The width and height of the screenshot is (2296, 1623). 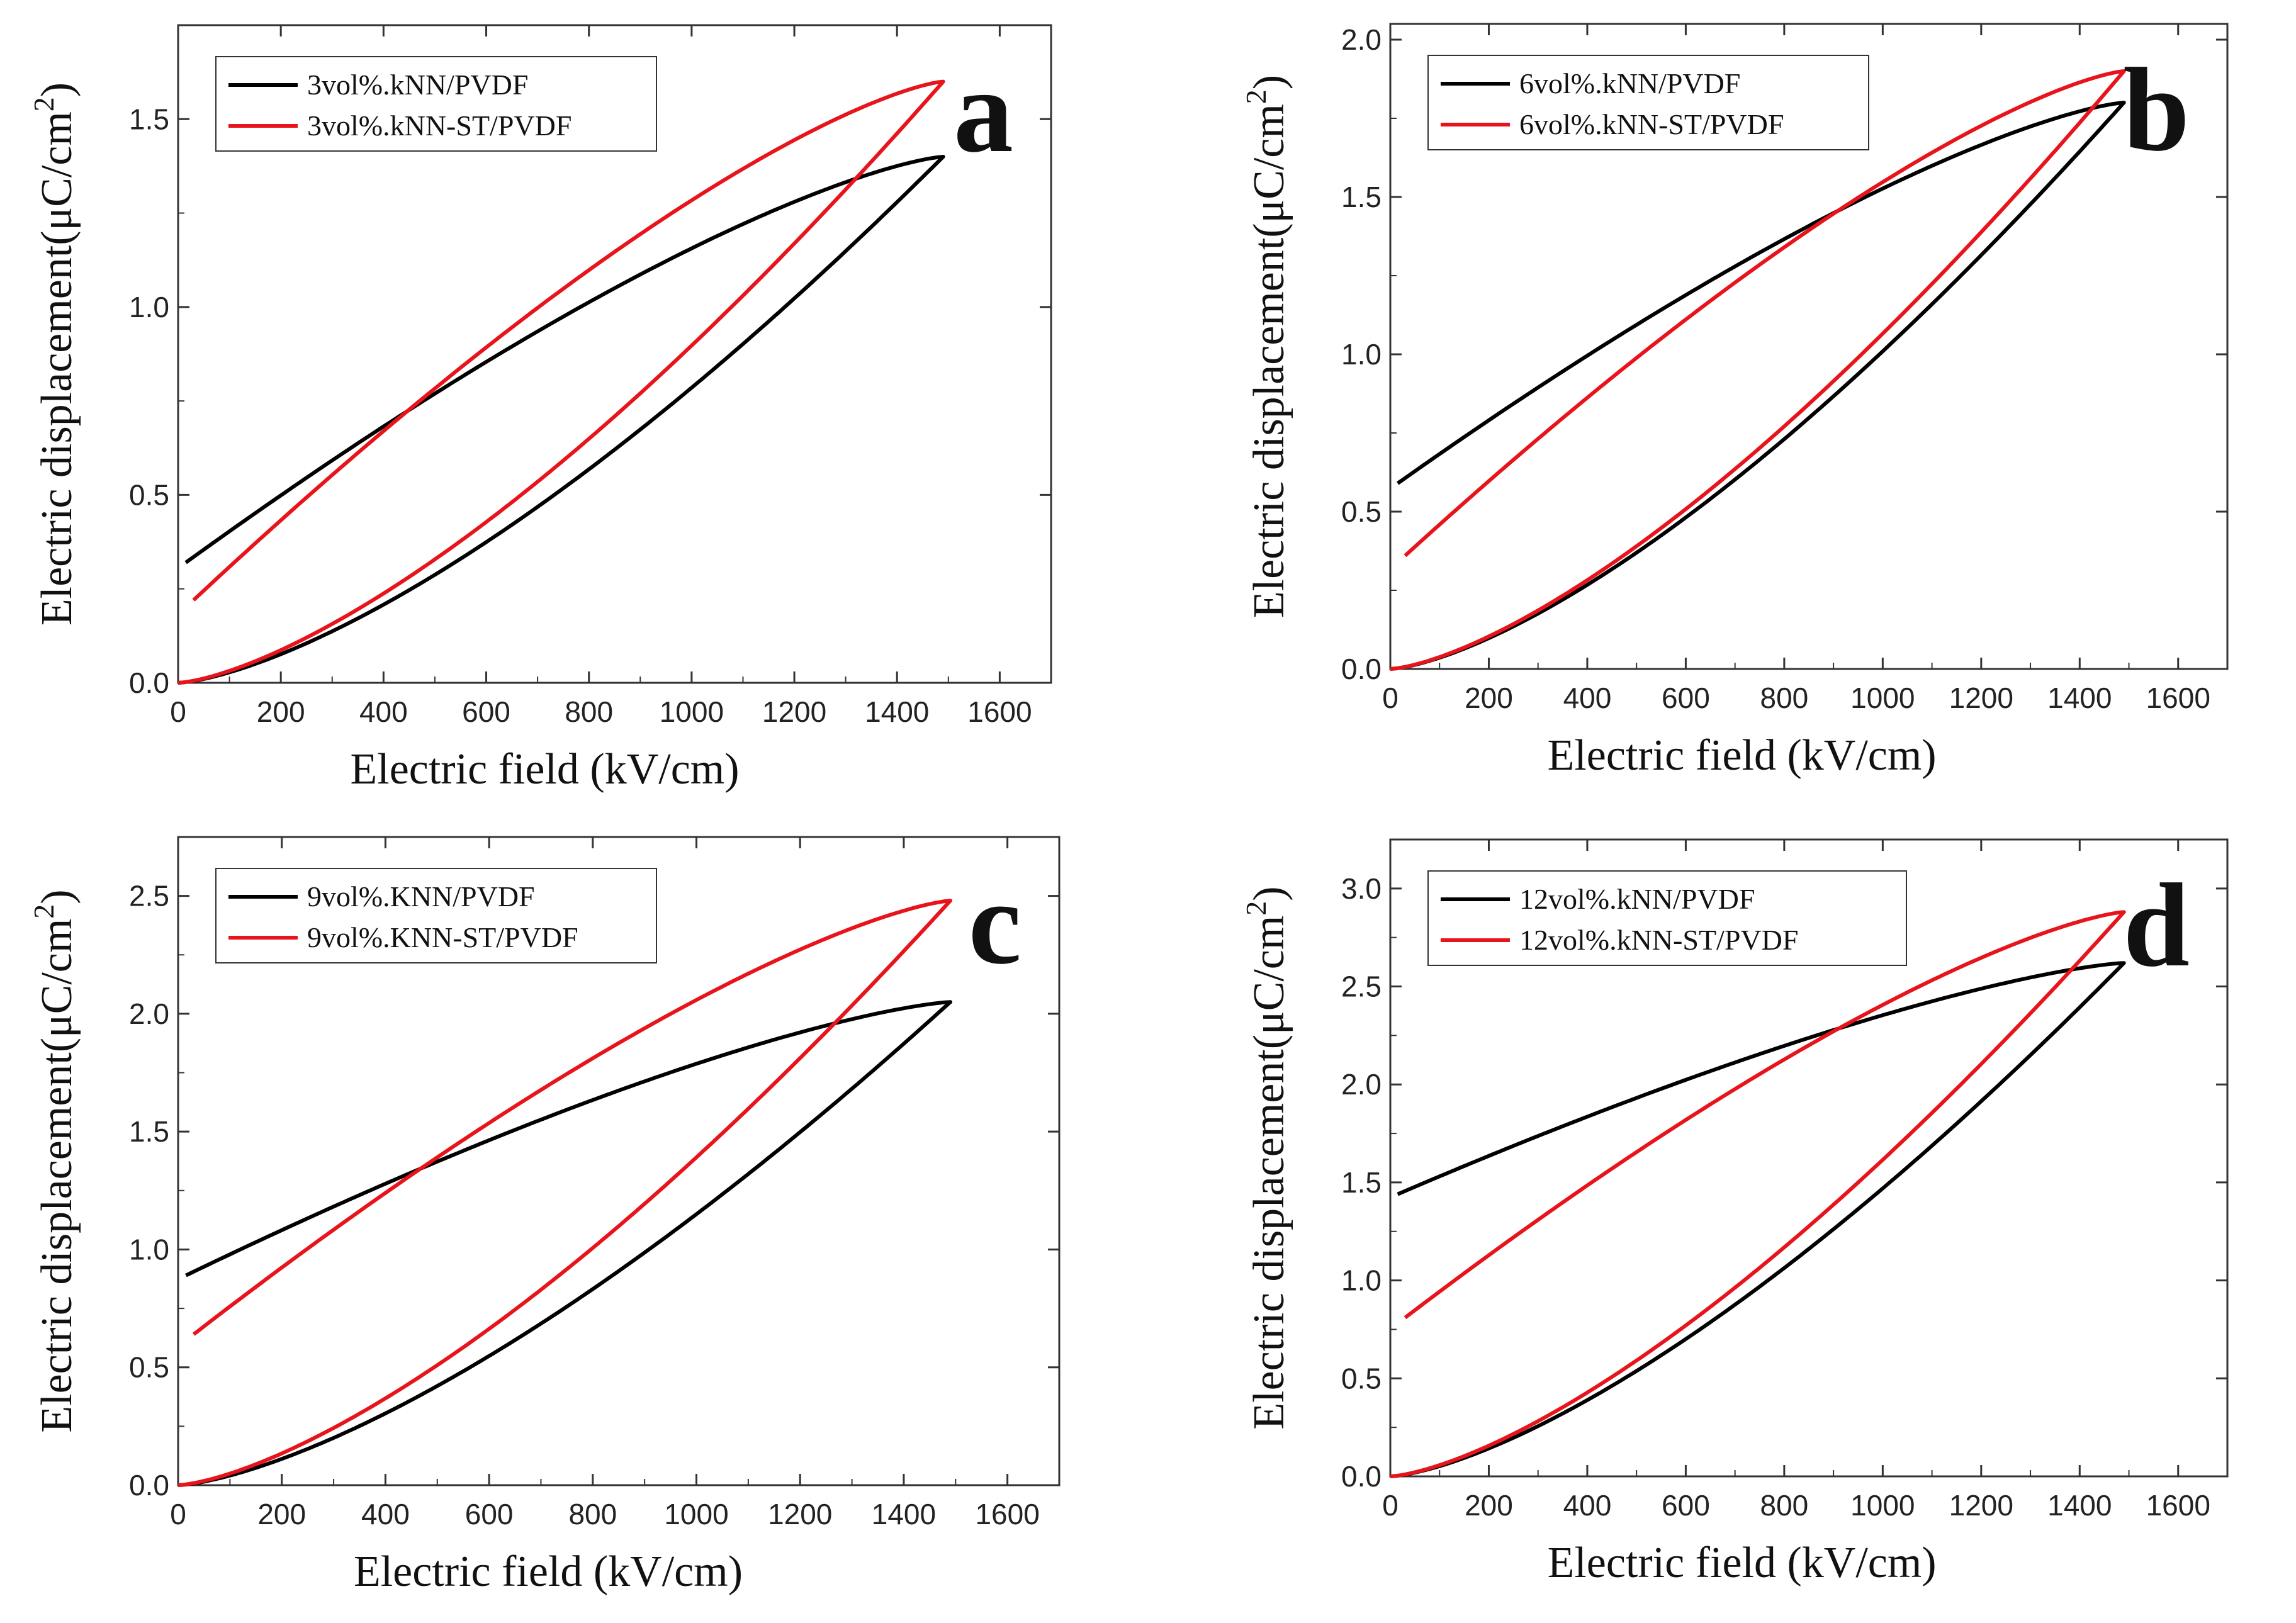 I want to click on legend-label: 6vol%.kNN/PVDF, so click(x=1630, y=83).